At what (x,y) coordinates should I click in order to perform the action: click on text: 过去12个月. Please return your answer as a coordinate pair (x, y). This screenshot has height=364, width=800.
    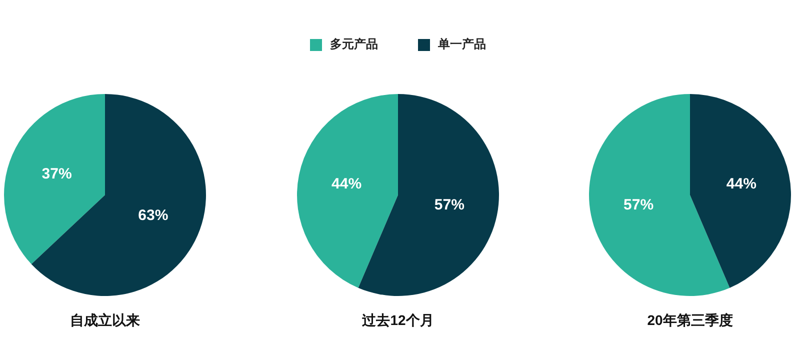
    Looking at the image, I should click on (398, 321).